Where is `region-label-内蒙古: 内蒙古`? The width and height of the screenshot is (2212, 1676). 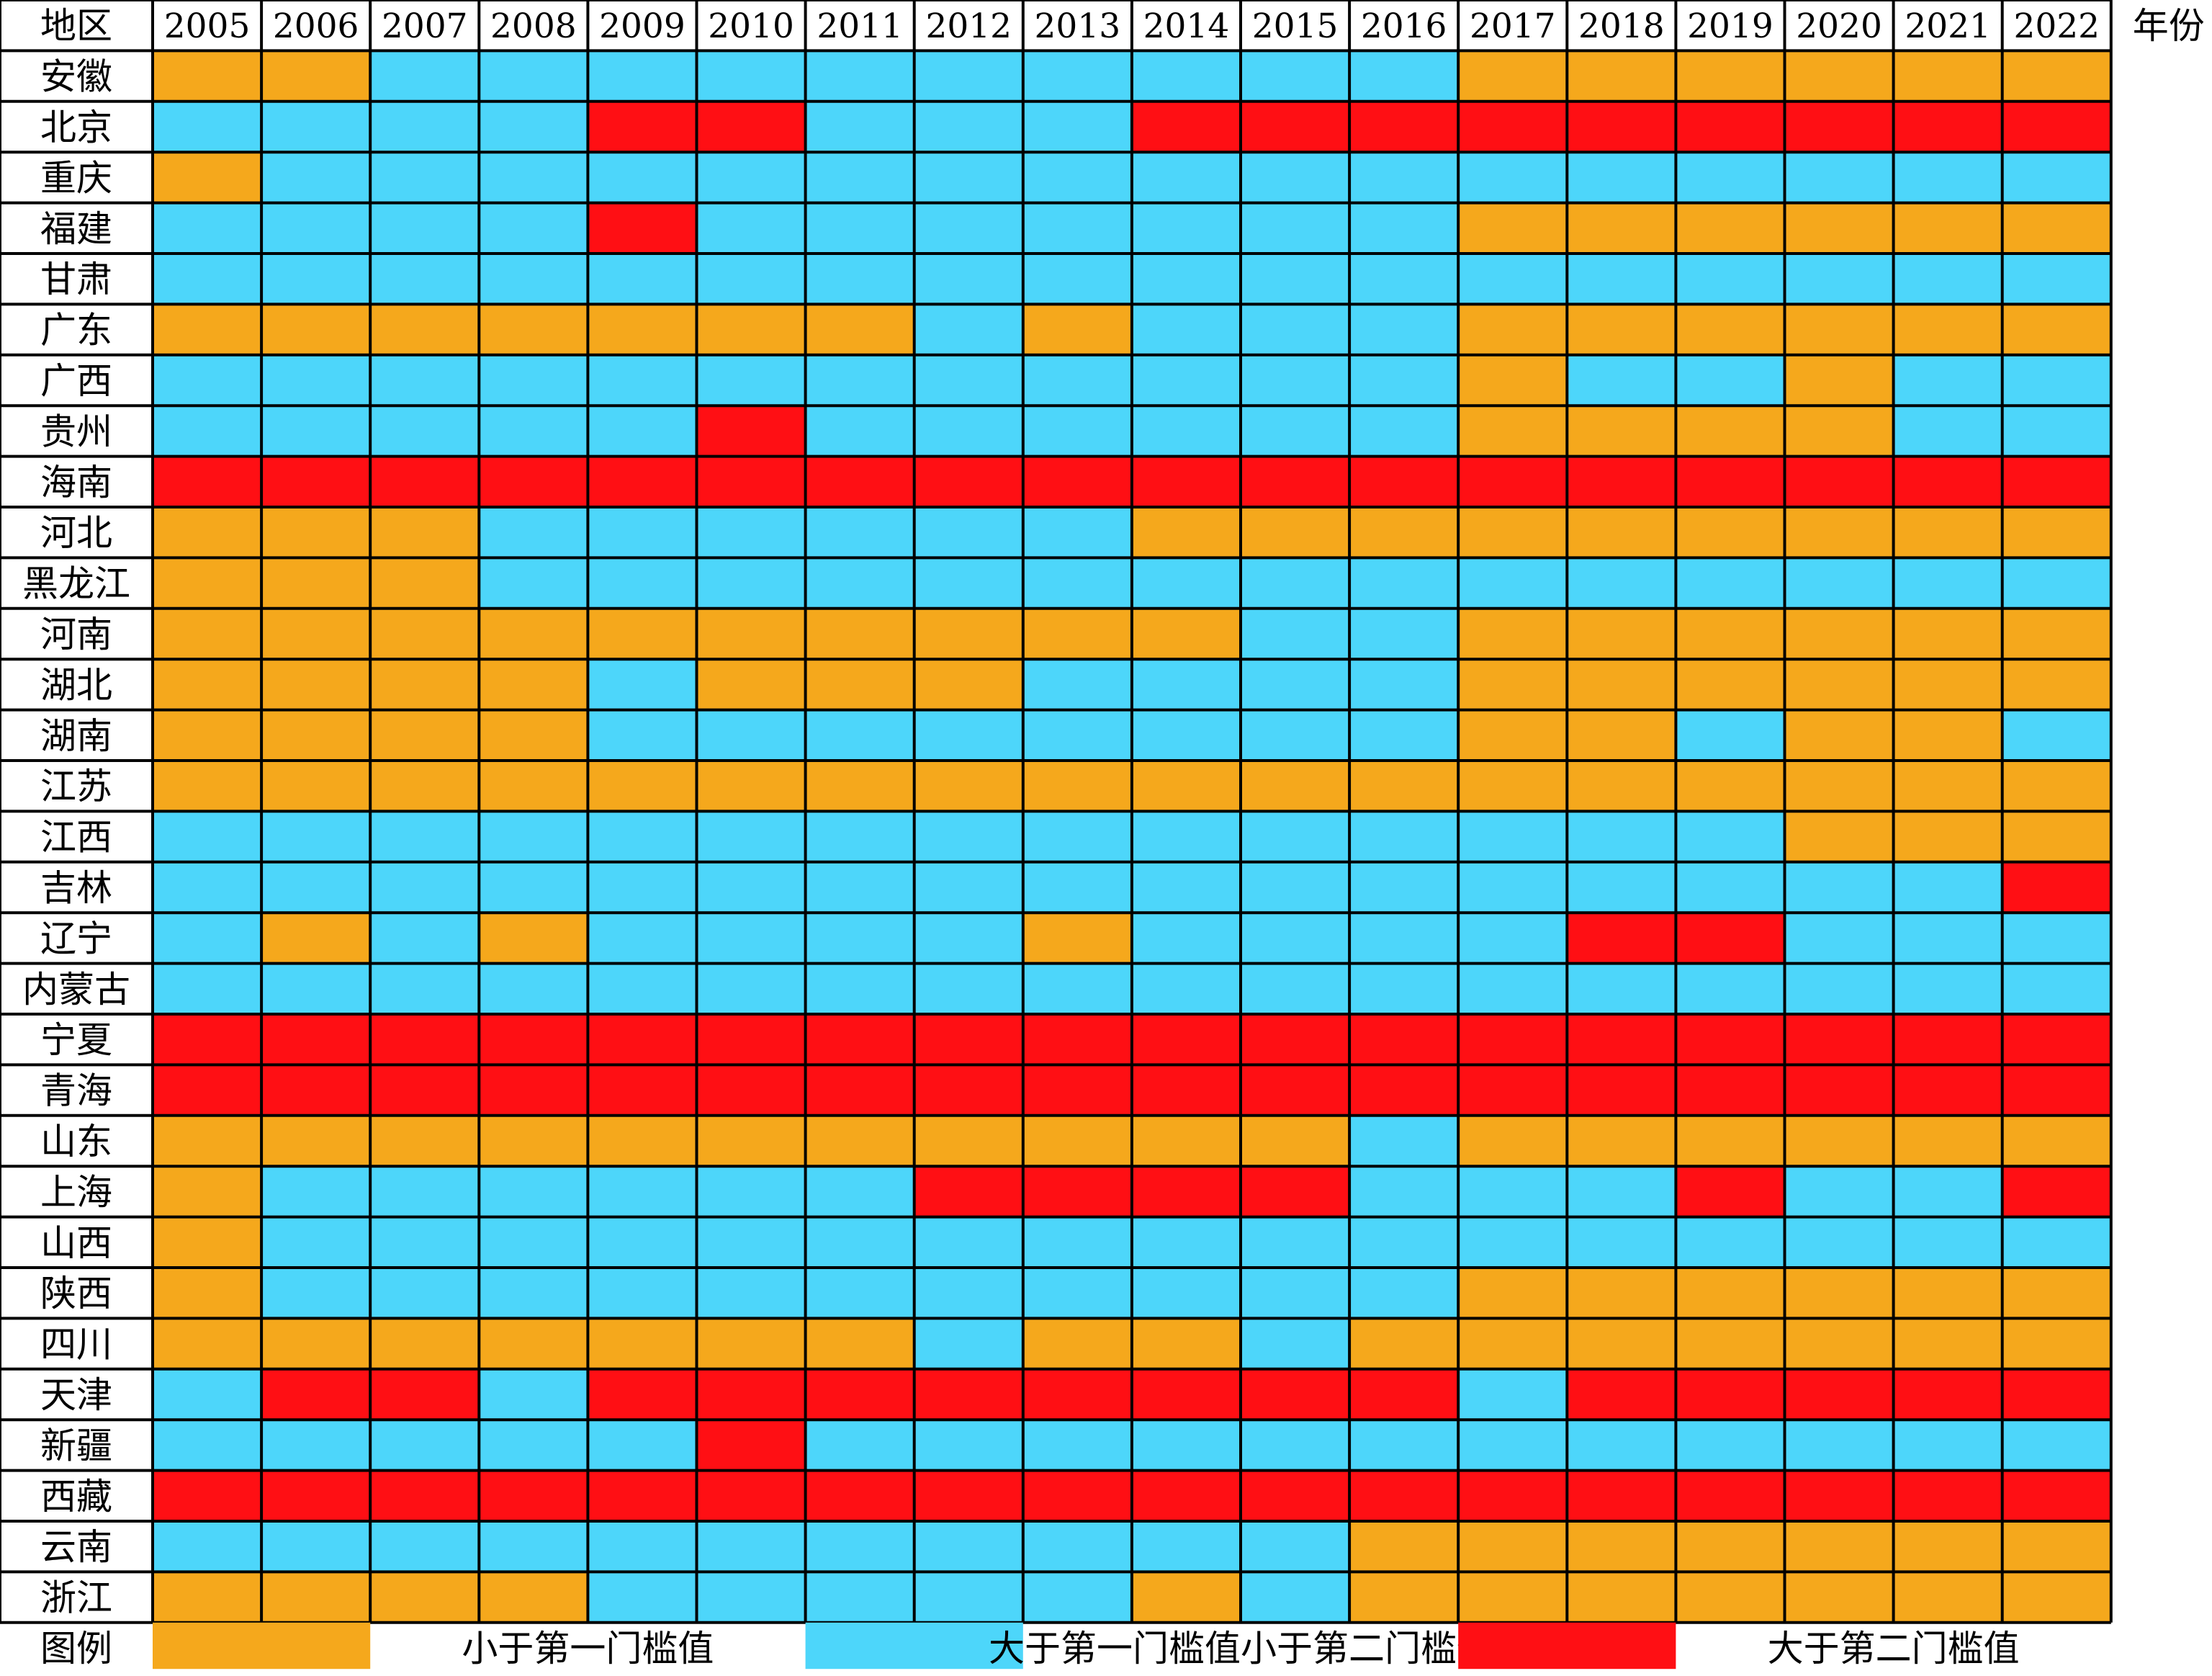
region-label-内蒙古: 内蒙古 is located at coordinates (76, 989).